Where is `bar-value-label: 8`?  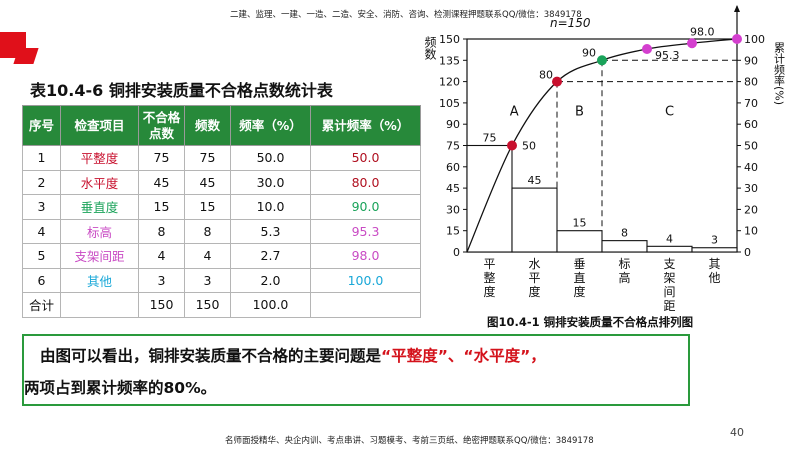 bar-value-label: 8 is located at coordinates (624, 233).